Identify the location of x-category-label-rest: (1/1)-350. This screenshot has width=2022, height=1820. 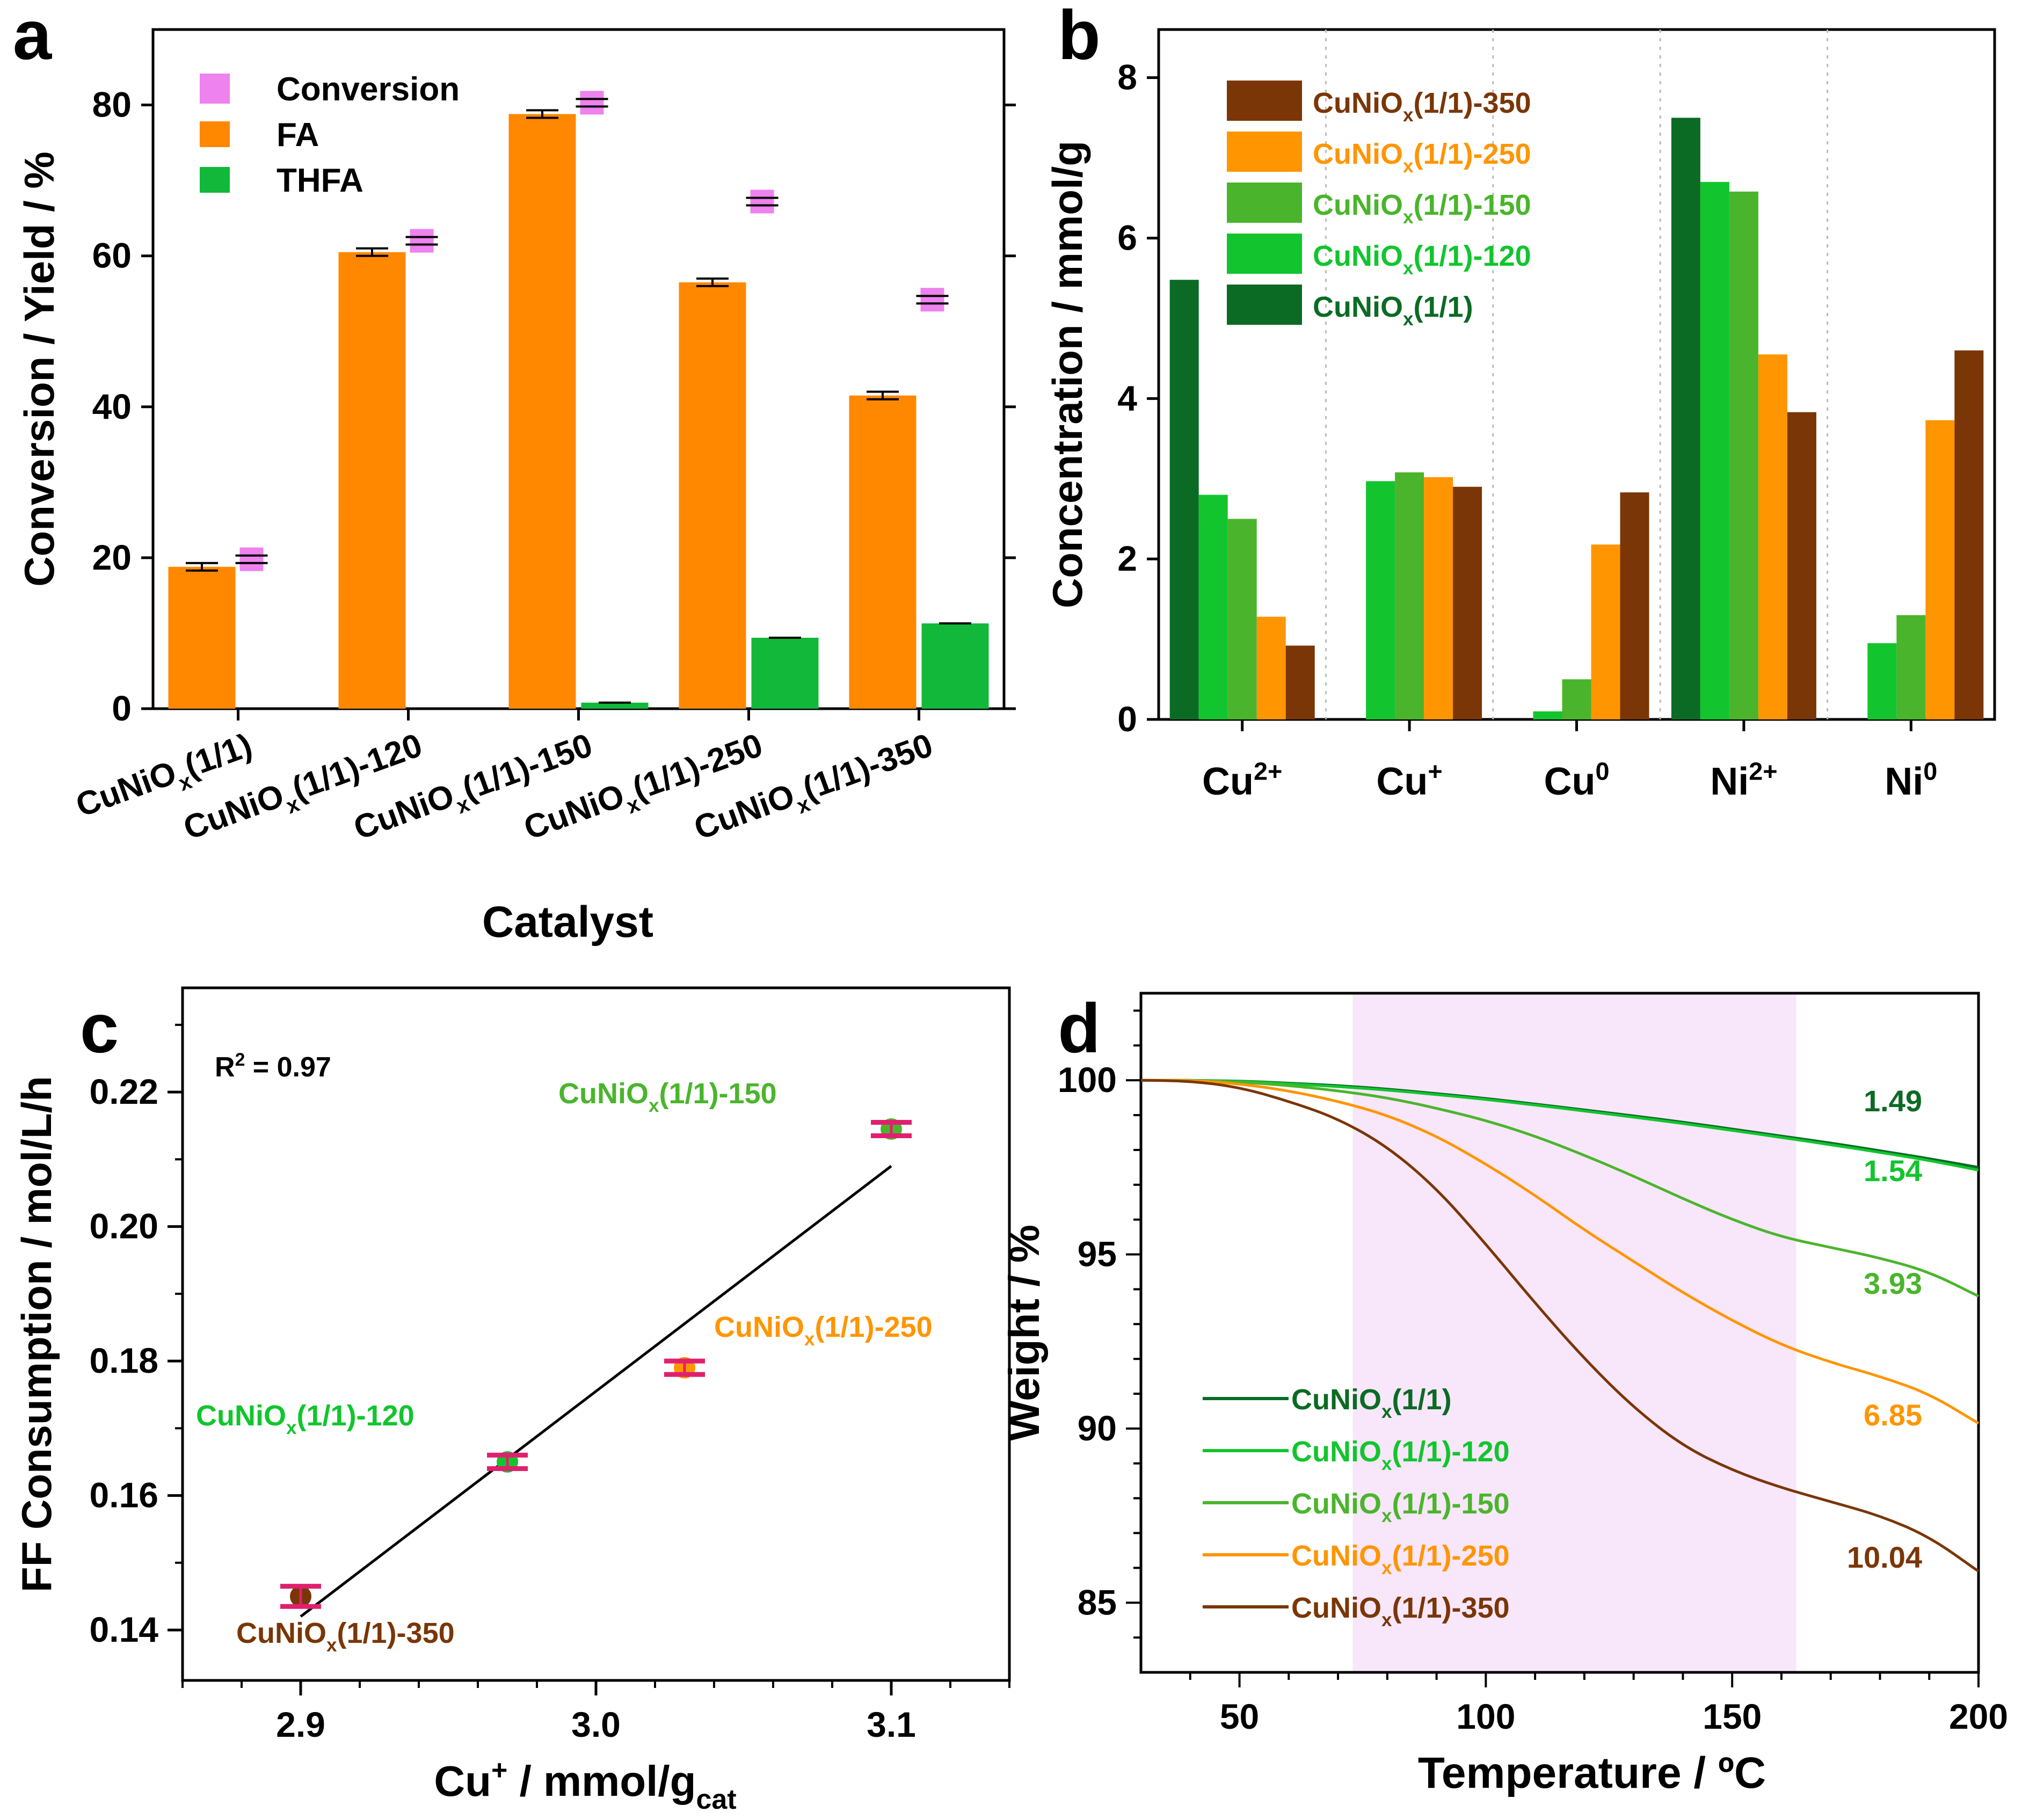
(867, 767).